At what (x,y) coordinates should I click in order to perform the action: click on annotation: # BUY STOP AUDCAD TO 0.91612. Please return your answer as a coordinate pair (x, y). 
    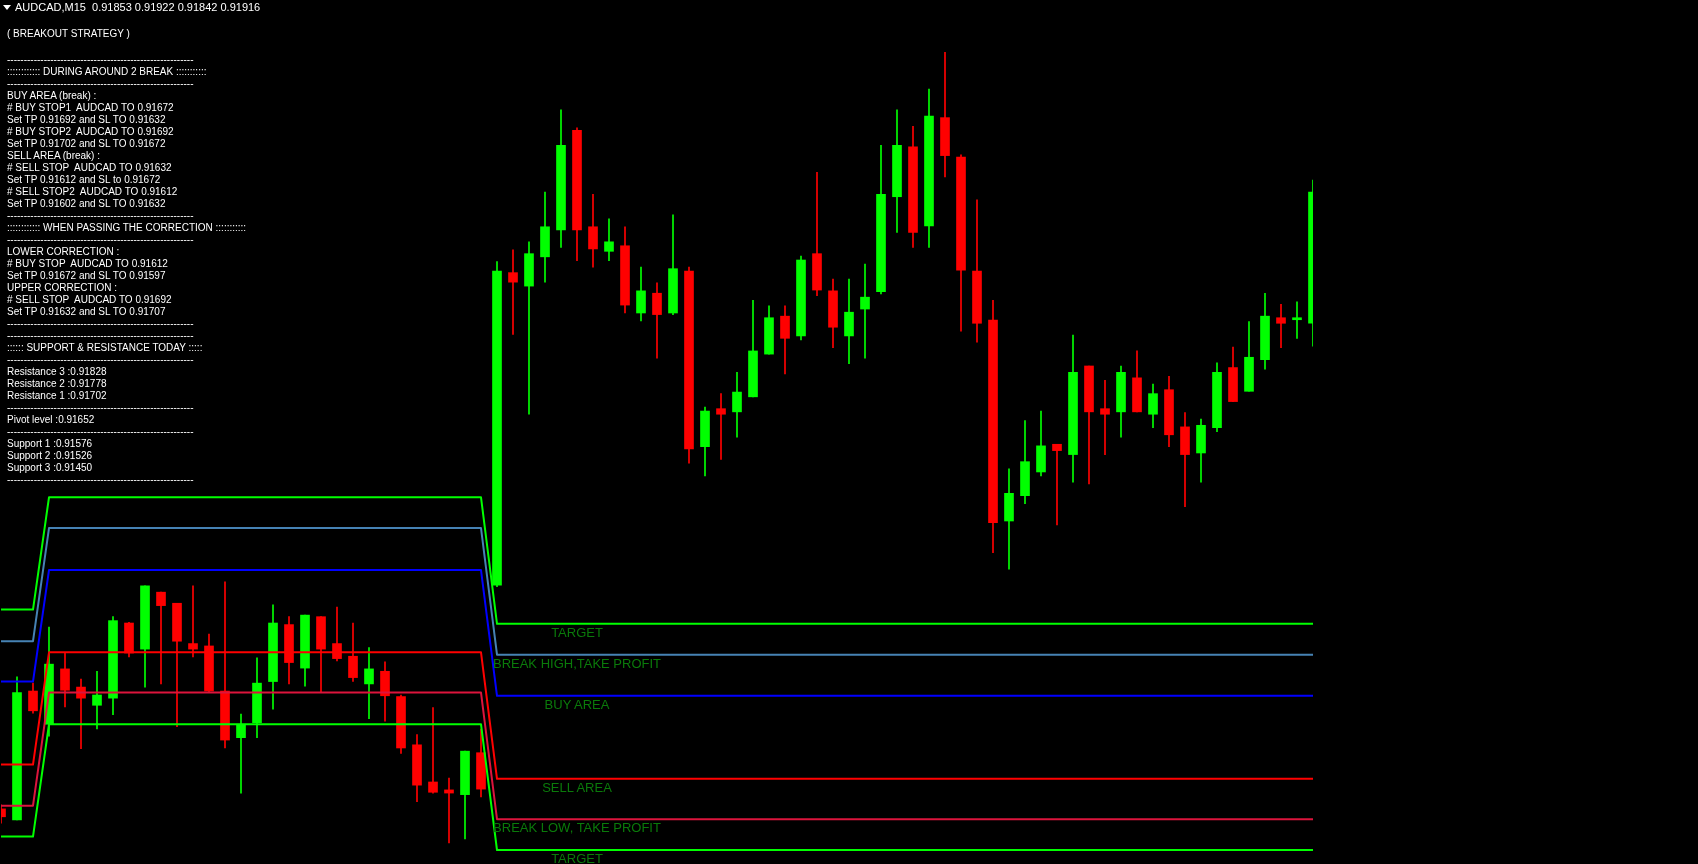
    Looking at the image, I should click on (88, 264).